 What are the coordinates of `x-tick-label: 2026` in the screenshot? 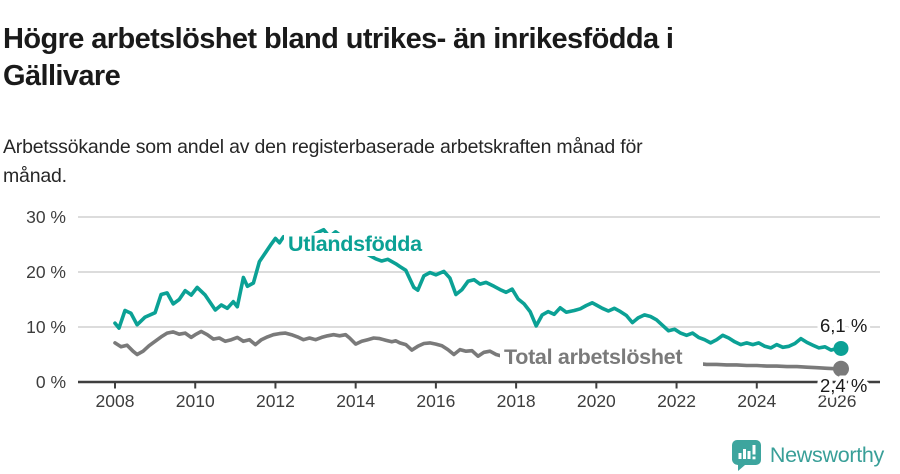 It's located at (837, 401).